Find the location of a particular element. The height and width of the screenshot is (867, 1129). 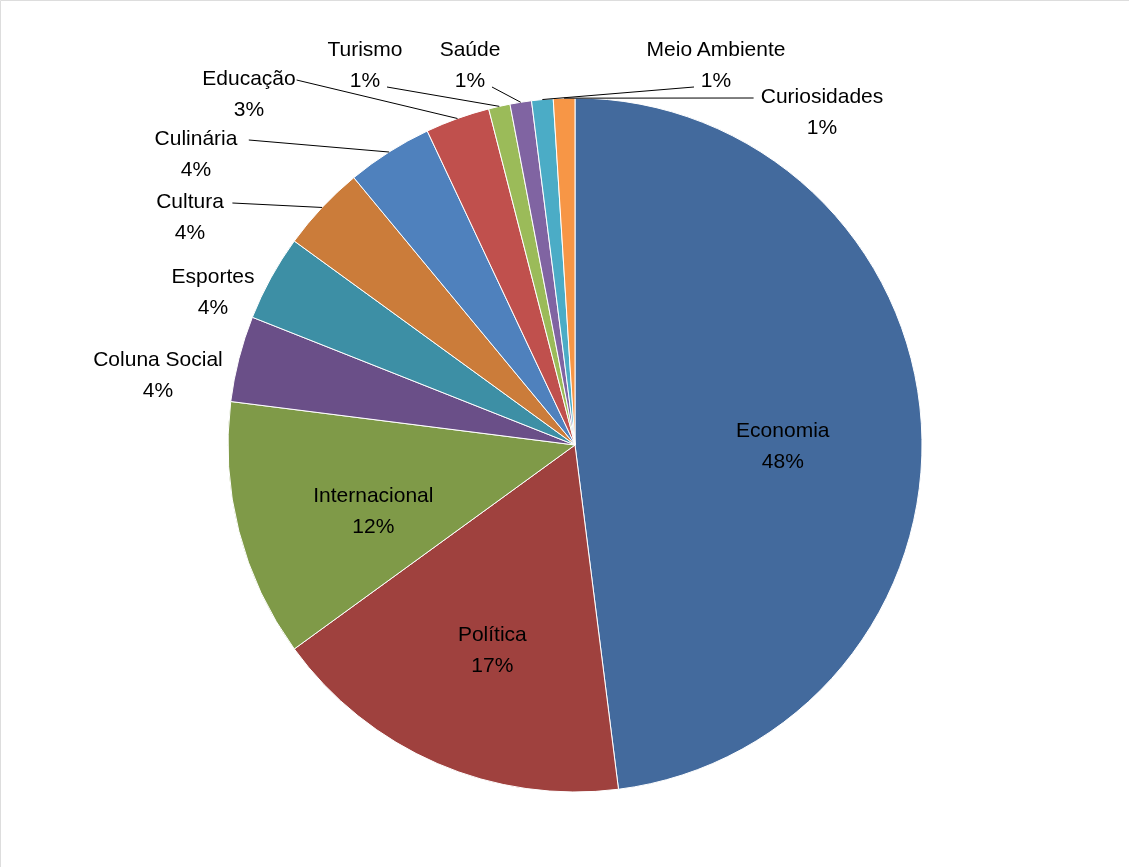

slice-label: Turismo is located at coordinates (365, 48).